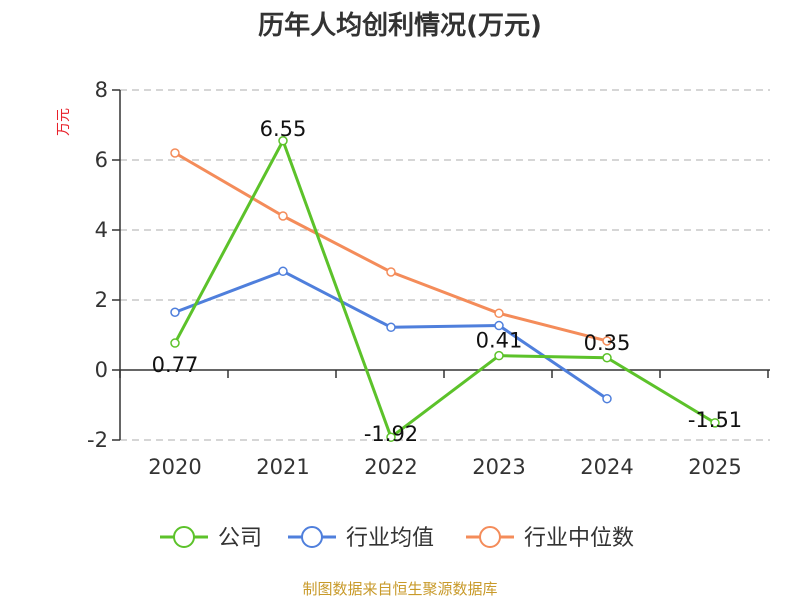 This screenshot has width=800, height=600. I want to click on x-tick-label: 2024, so click(606, 467).